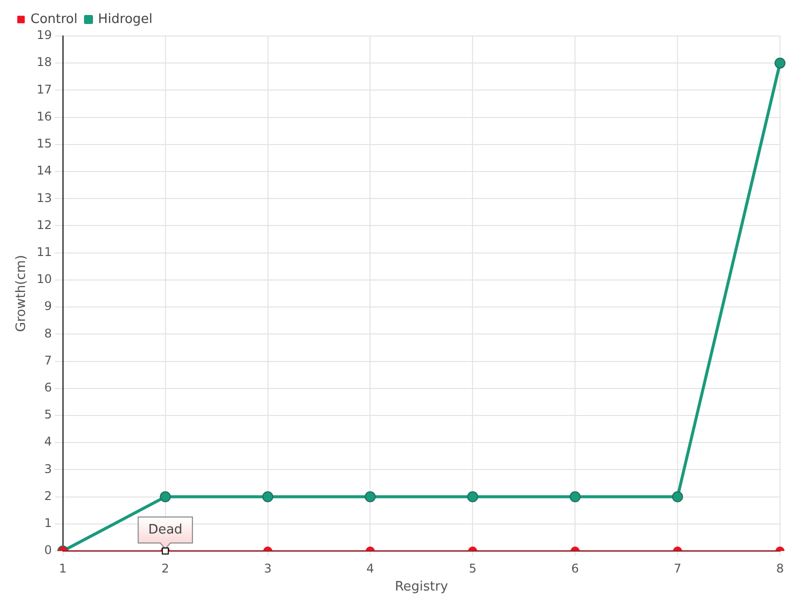 The height and width of the screenshot is (600, 800). What do you see at coordinates (472, 568) in the screenshot?
I see `x-tick-label: 5` at bounding box center [472, 568].